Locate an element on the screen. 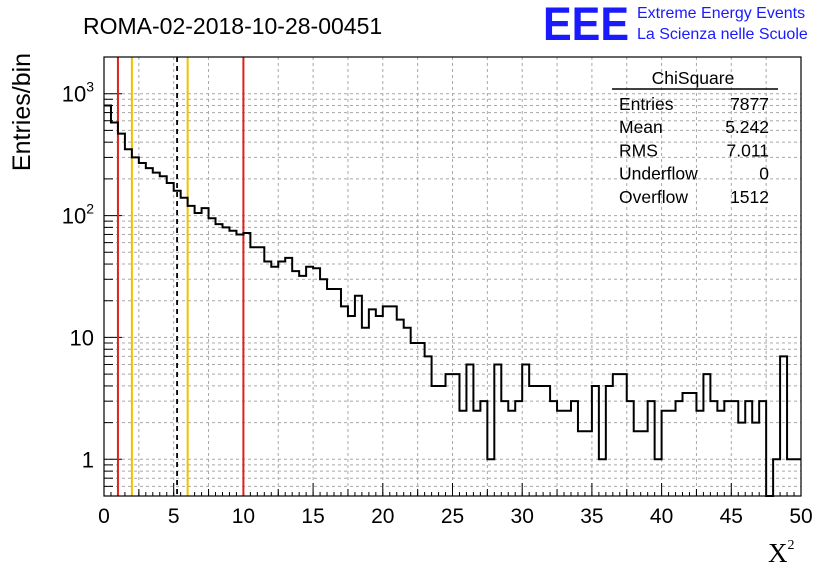  stats-title: ChiSquare is located at coordinates (693, 78).